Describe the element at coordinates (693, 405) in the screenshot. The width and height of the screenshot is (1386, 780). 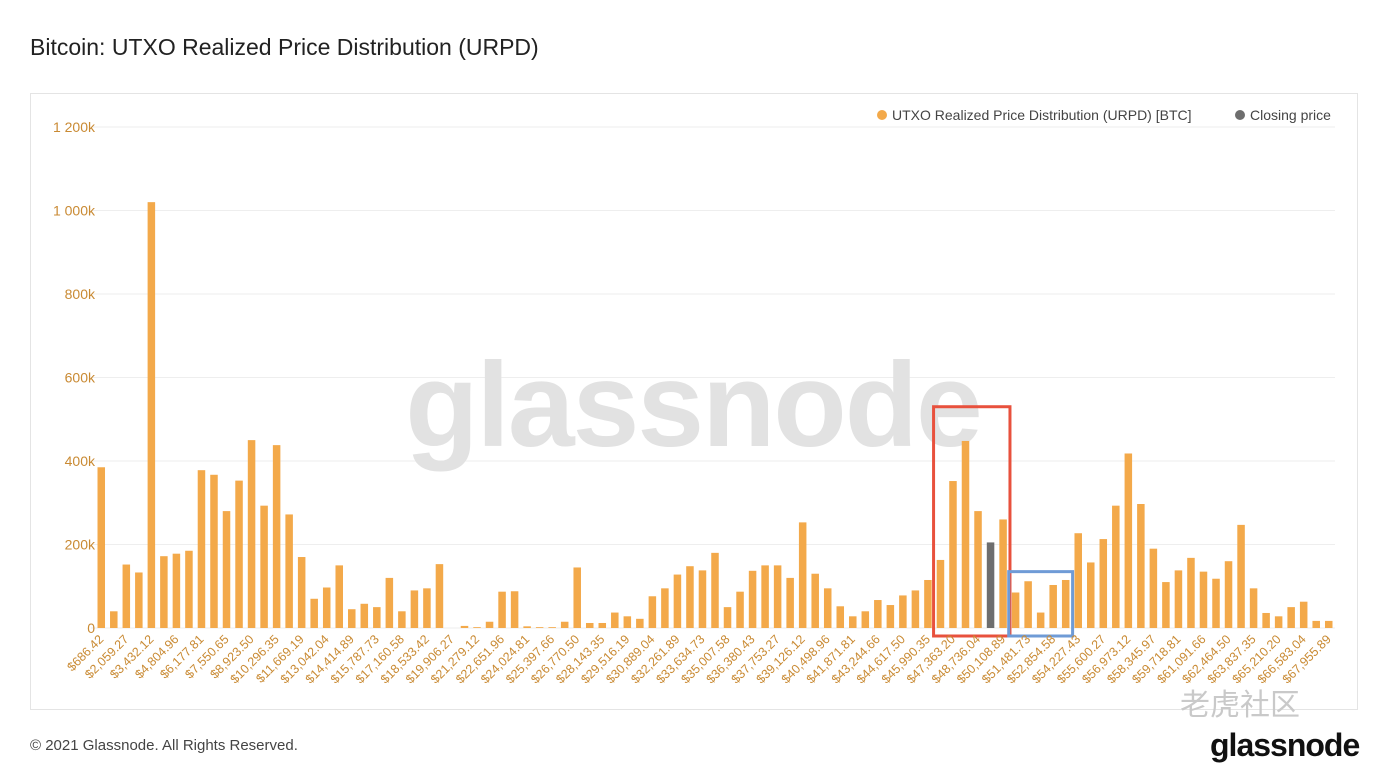
I see `background-watermark: glassnode` at that location.